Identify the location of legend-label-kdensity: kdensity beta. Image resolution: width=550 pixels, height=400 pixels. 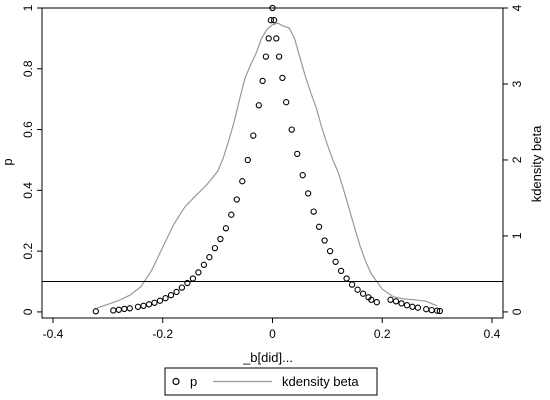
(320, 381).